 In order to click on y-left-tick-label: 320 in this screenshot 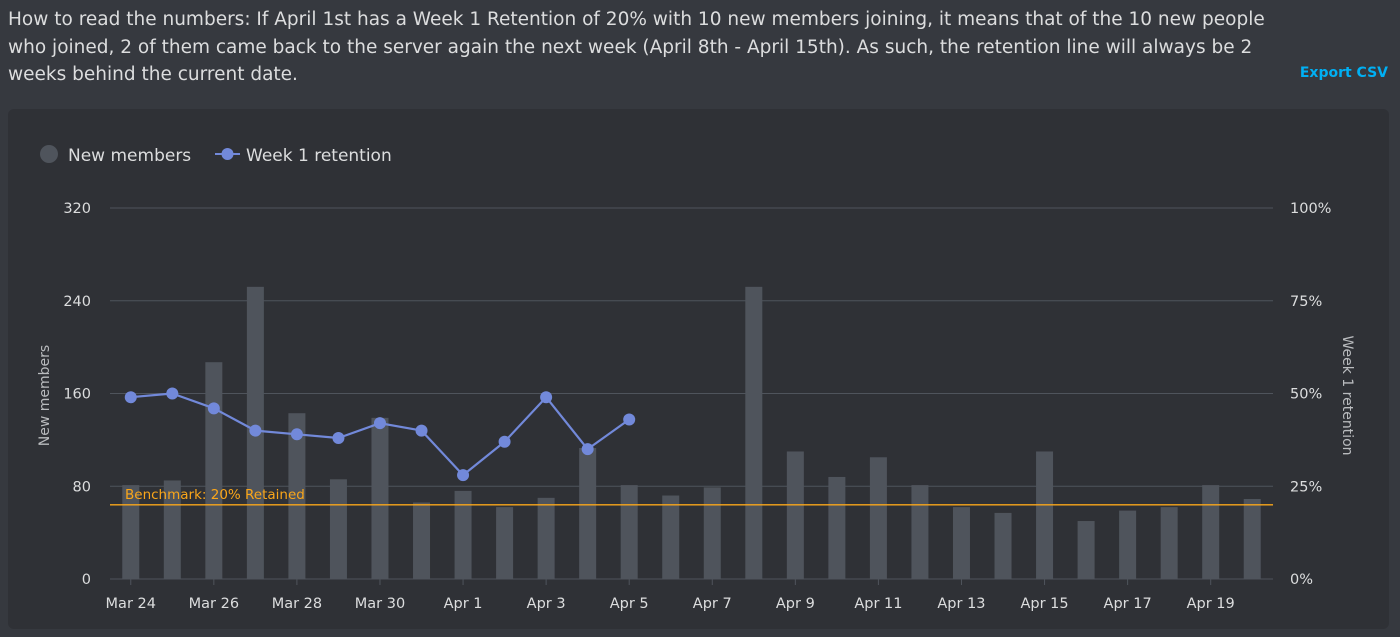, I will do `click(77, 209)`.